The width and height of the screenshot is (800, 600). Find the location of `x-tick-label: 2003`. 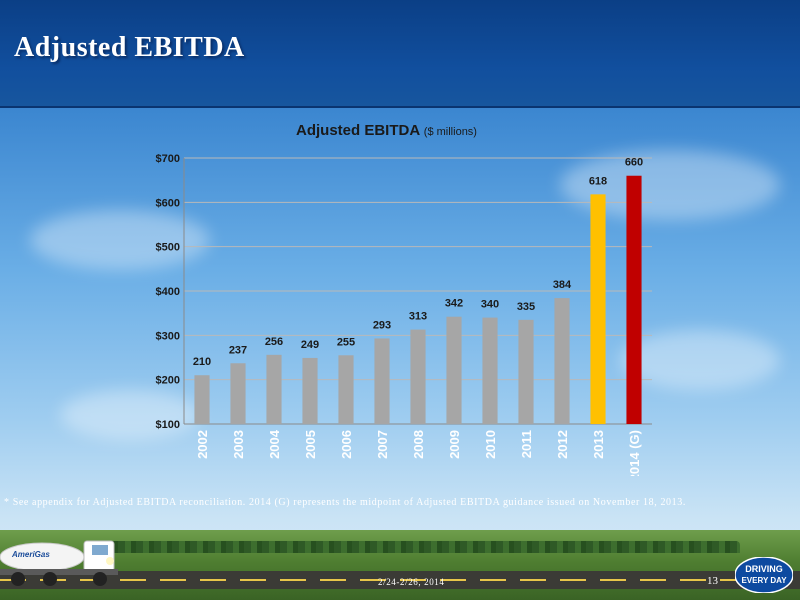

x-tick-label: 2003 is located at coordinates (238, 444).